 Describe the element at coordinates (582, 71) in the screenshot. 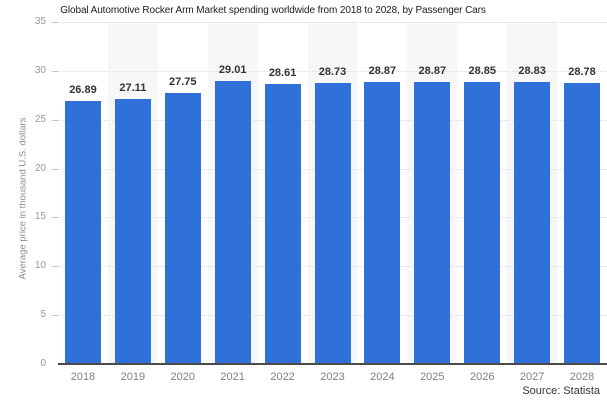

I see `bar-value-label-2028: 28.78` at that location.